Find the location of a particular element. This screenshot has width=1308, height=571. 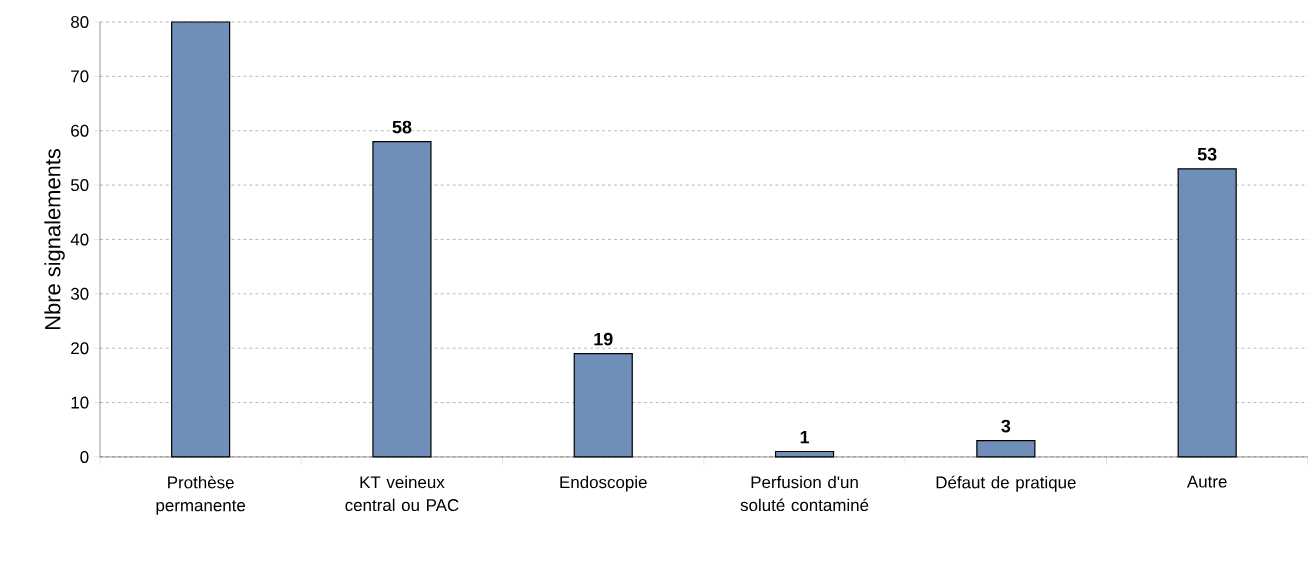

data-label: 53 is located at coordinates (1207, 154).